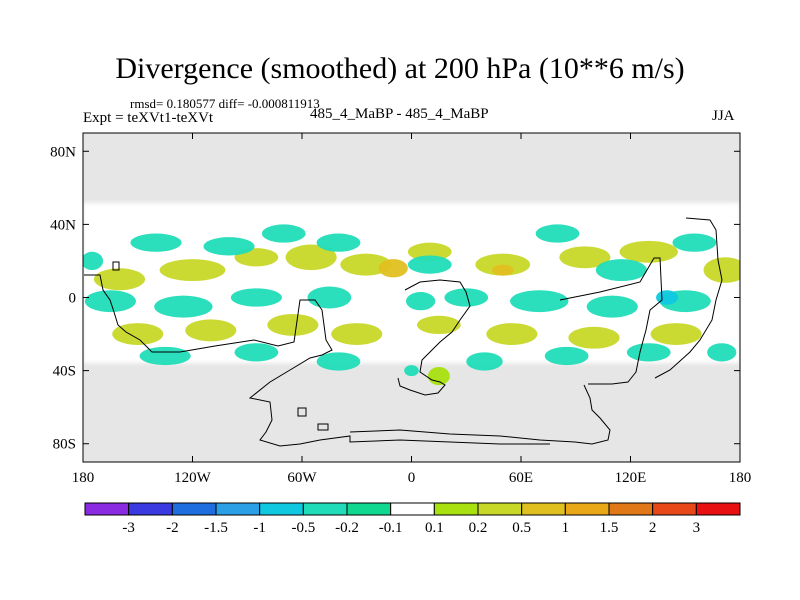  What do you see at coordinates (216, 528) in the screenshot?
I see `colorbar-label-2: -1.5` at bounding box center [216, 528].